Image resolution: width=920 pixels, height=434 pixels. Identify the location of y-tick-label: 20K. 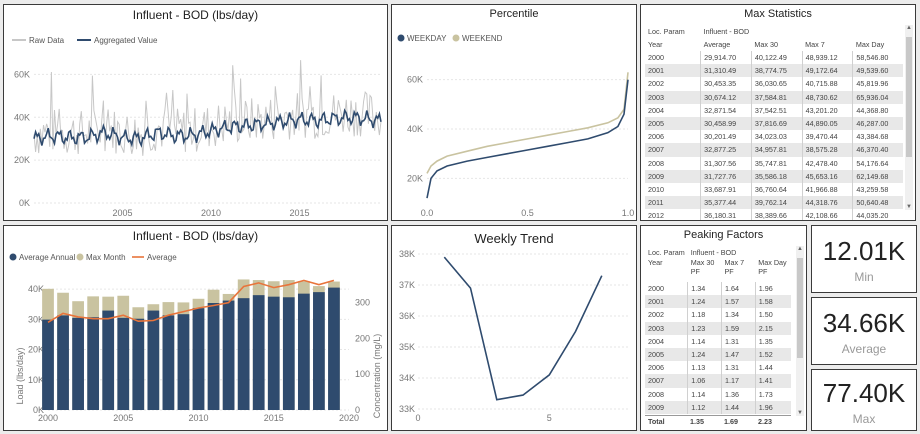
(22, 160).